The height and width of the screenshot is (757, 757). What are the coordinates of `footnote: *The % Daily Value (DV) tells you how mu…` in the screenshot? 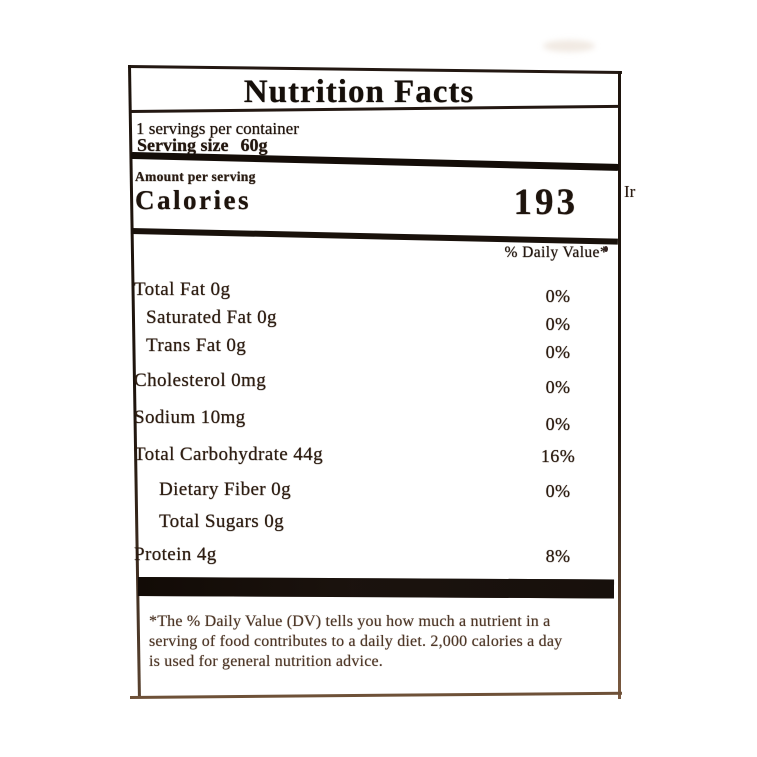 It's located at (380, 642).